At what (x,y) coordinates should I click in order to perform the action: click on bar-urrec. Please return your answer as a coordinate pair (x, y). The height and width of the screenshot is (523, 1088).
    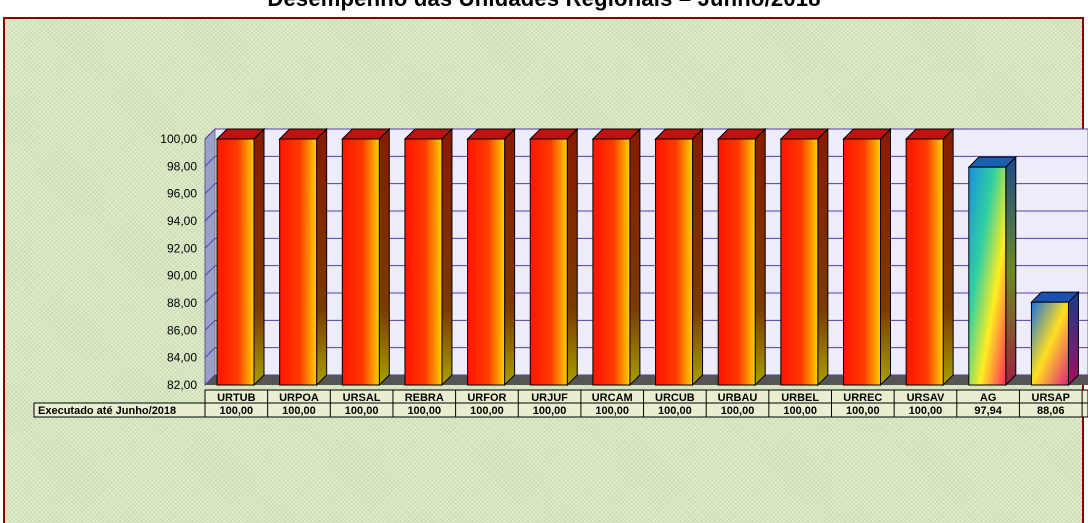
    Looking at the image, I should click on (867, 257).